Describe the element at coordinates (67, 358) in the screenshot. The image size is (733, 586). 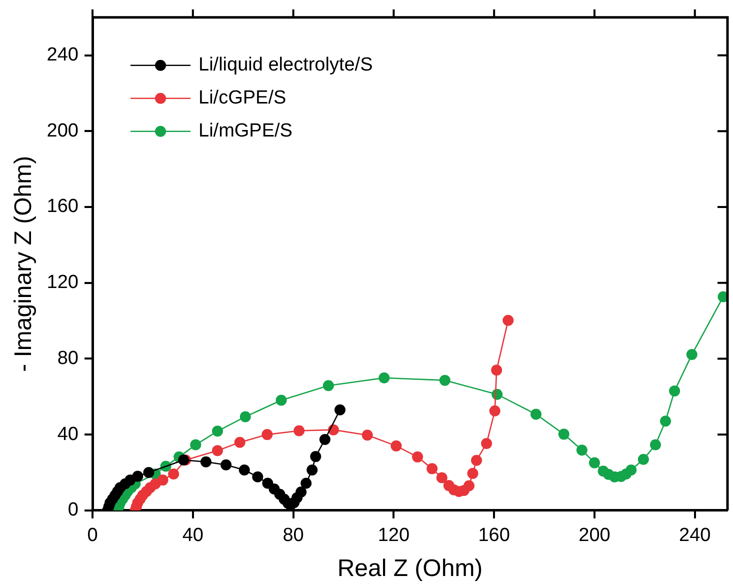
I see `y-tick-label: 80` at that location.